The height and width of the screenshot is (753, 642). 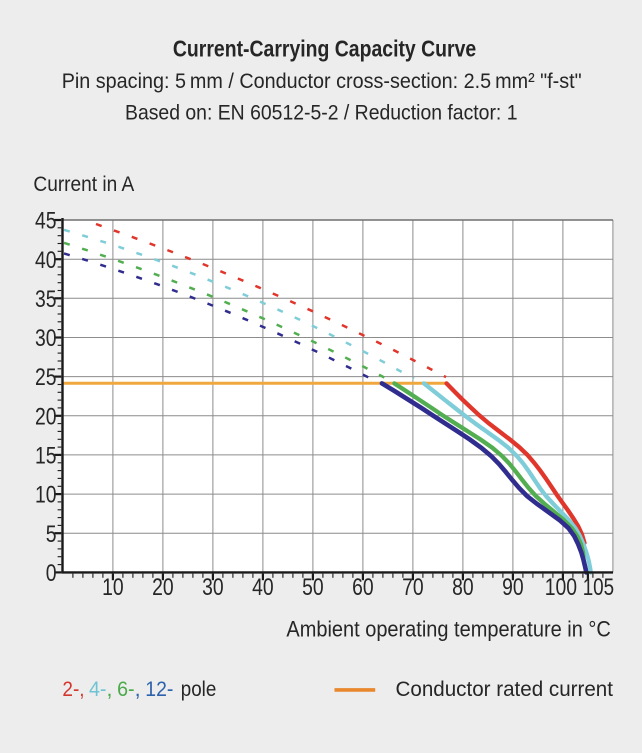 What do you see at coordinates (46, 377) in the screenshot?
I see `svg-text: 25` at bounding box center [46, 377].